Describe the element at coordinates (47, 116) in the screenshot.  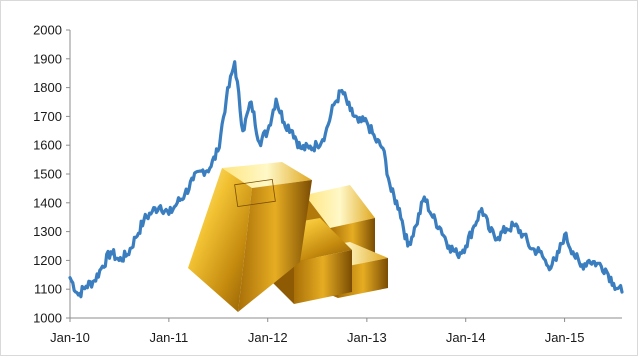
I see `y-tick-label: 1700` at that location.